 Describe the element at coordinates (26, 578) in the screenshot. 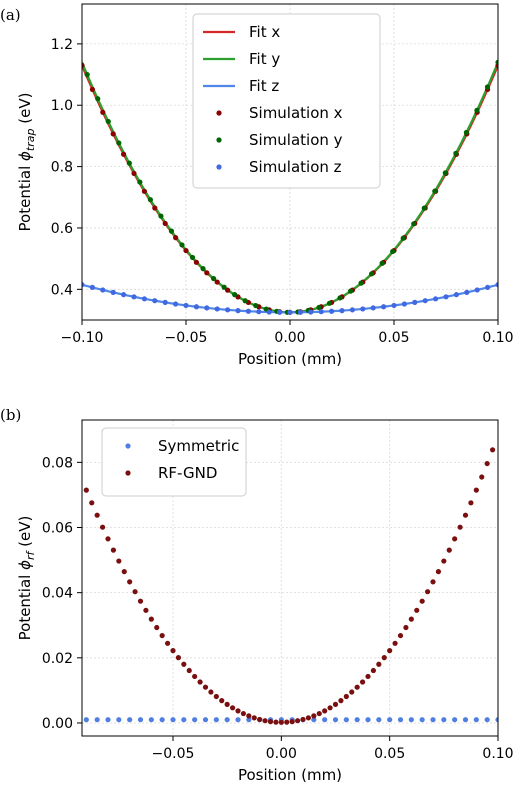

I see `y-axis-title: Potential ϕrf (eV)` at that location.